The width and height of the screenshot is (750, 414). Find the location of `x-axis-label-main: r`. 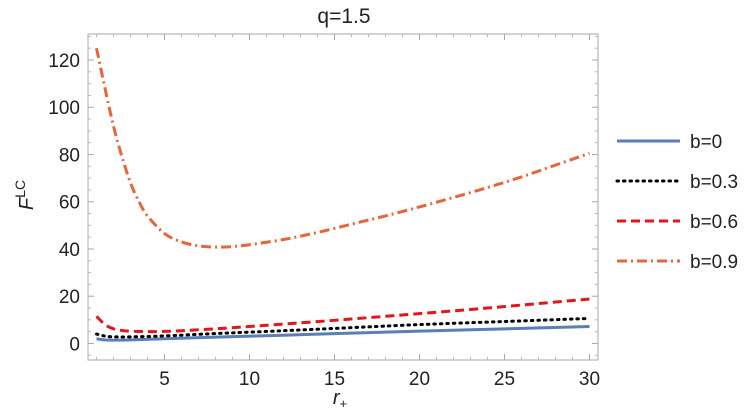

x-axis-label-main: r is located at coordinates (337, 398).